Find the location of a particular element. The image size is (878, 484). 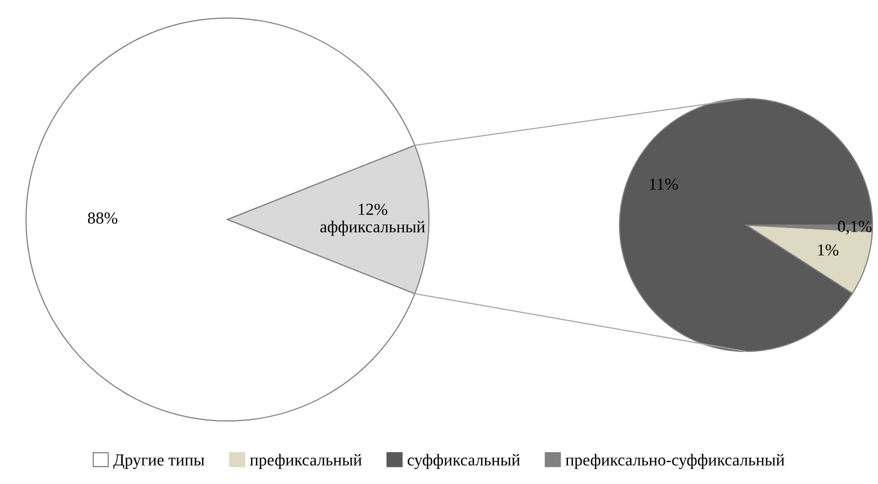

legend-label: префиксально-суффиксальный is located at coordinates (675, 461).